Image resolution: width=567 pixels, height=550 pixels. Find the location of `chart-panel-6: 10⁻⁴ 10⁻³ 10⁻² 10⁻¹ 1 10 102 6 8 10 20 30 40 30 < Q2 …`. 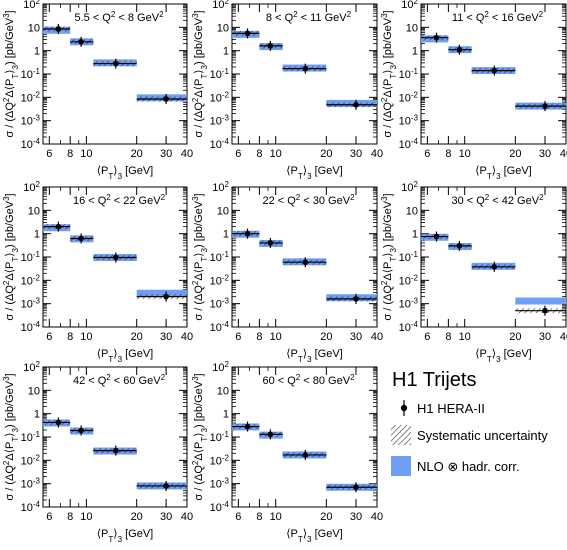

chart-panel-6: 10⁻⁴ 10⁻³ 10⁻² 10⁻¹ 1 10 102 6 8 10 20 30 40 30 < Q2 … is located at coordinates (473, 272).